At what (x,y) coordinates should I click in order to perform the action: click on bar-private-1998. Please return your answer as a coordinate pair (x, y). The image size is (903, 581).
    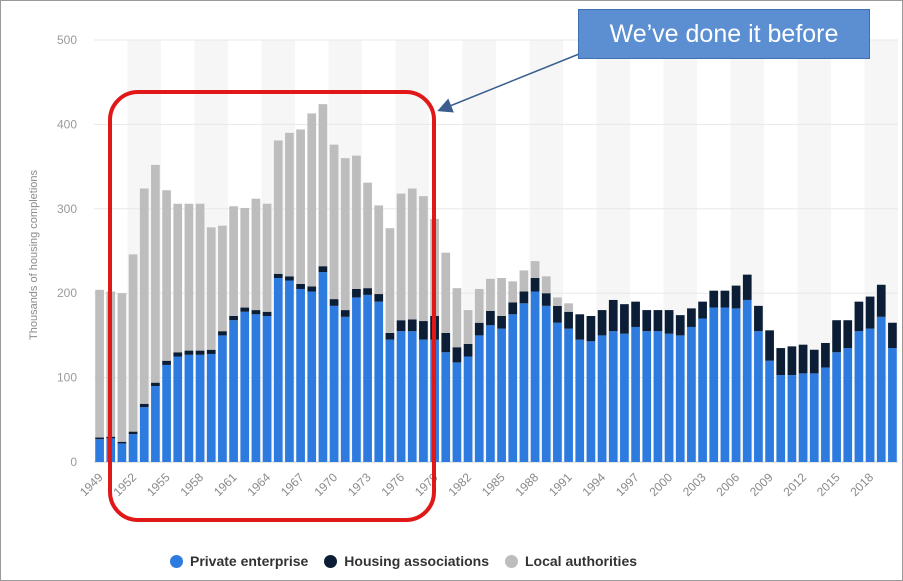
    Looking at the image, I should click on (647, 396).